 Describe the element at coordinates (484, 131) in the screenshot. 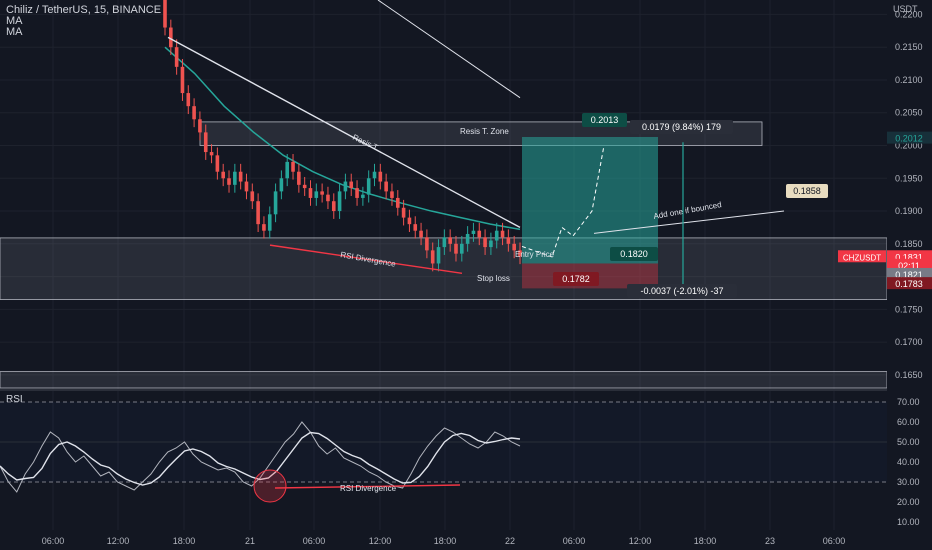

I see `resis-zone-label: Resis T. Zone` at that location.